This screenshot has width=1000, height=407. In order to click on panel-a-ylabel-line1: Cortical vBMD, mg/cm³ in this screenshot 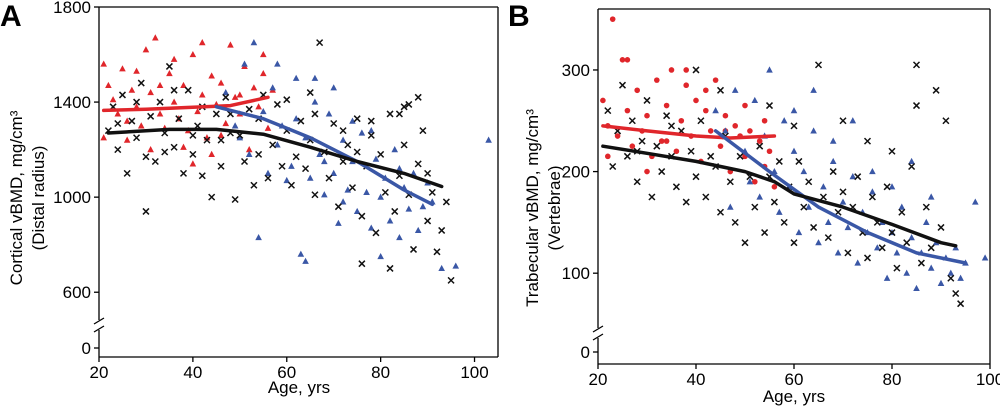, I will do `click(16, 197)`.